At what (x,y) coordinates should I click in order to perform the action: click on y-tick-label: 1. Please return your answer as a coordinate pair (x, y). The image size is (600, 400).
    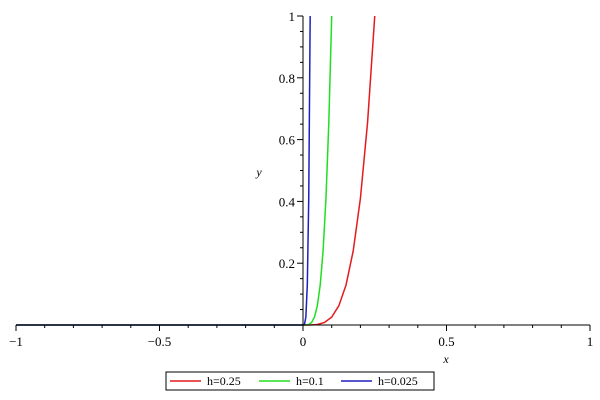
    Looking at the image, I should click on (292, 16).